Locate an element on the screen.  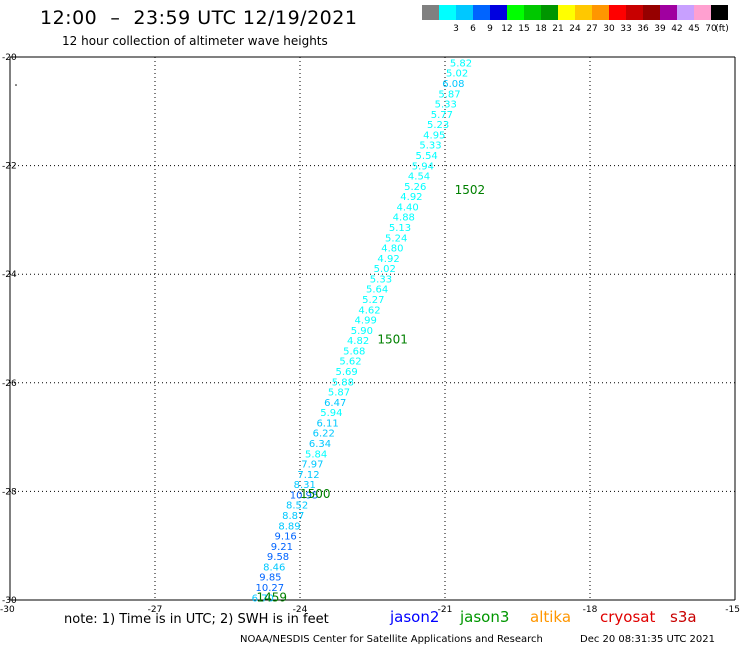
wave-height-label: 5.13 is located at coordinates (400, 228).